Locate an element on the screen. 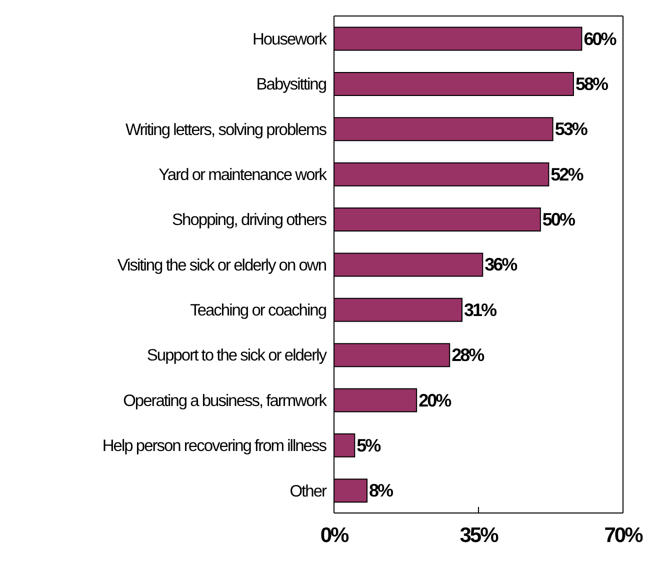  x-tick-label: 70% is located at coordinates (624, 535).